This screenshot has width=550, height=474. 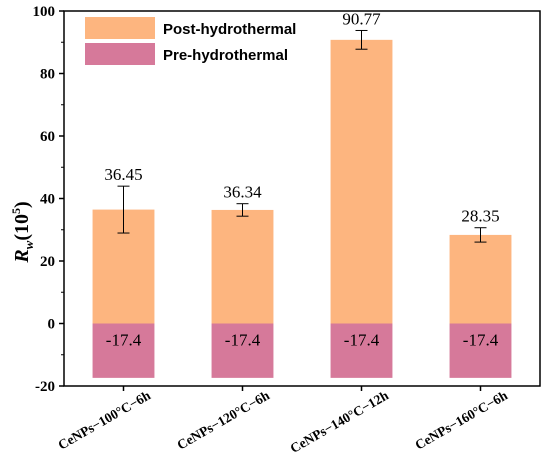 What do you see at coordinates (44, 12) in the screenshot?
I see `y-tick-label: 100` at bounding box center [44, 12].